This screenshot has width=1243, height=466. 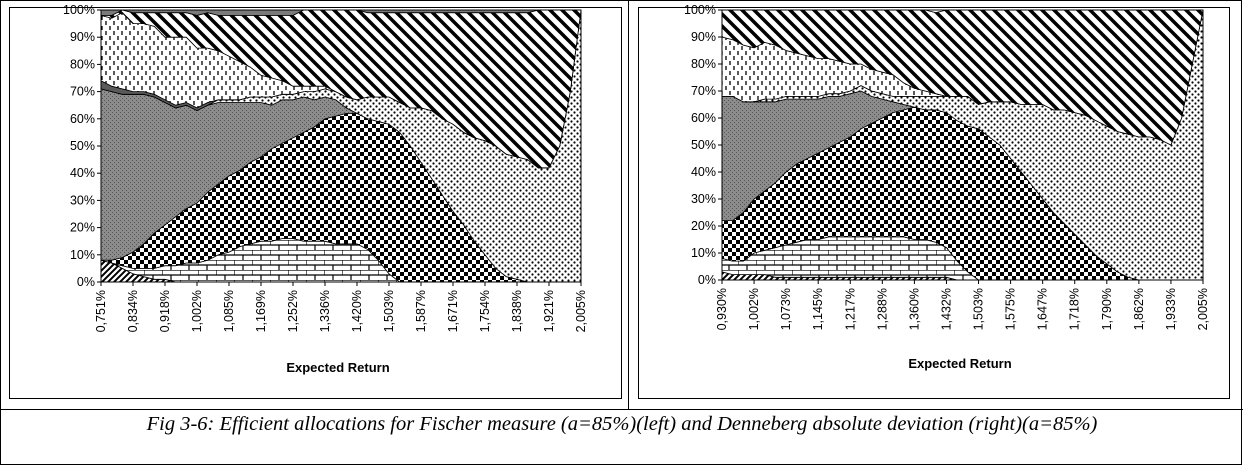 What do you see at coordinates (549, 311) in the screenshot?
I see `x-tick-label: 1,921%` at bounding box center [549, 311].